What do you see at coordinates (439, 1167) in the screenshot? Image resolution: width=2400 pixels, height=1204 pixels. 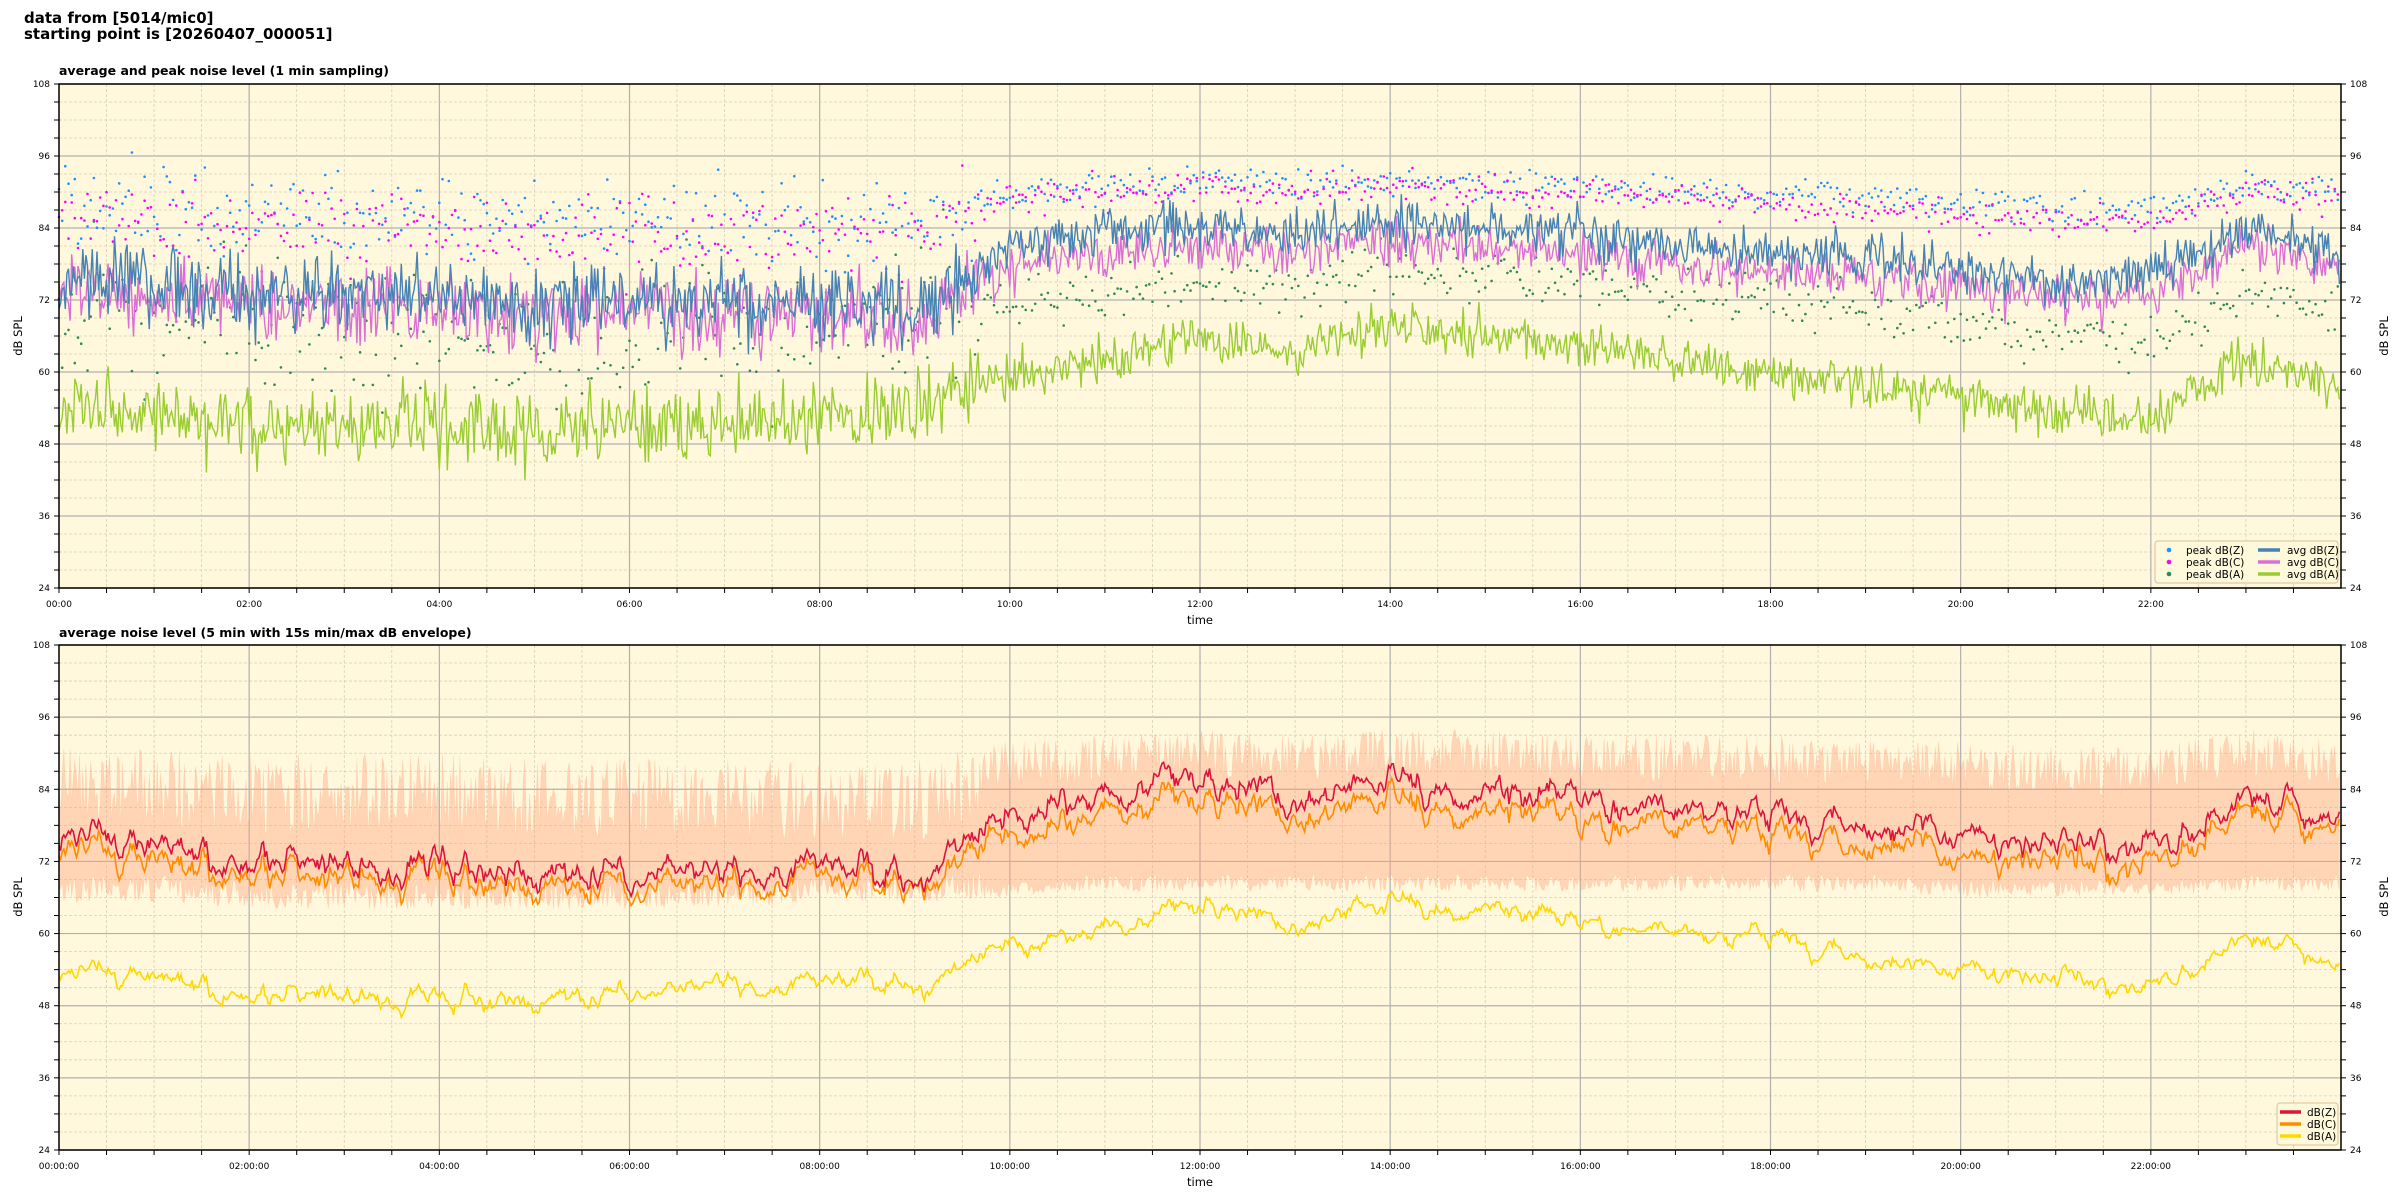 I see `x-tick-label: 04:00:00` at bounding box center [439, 1167].